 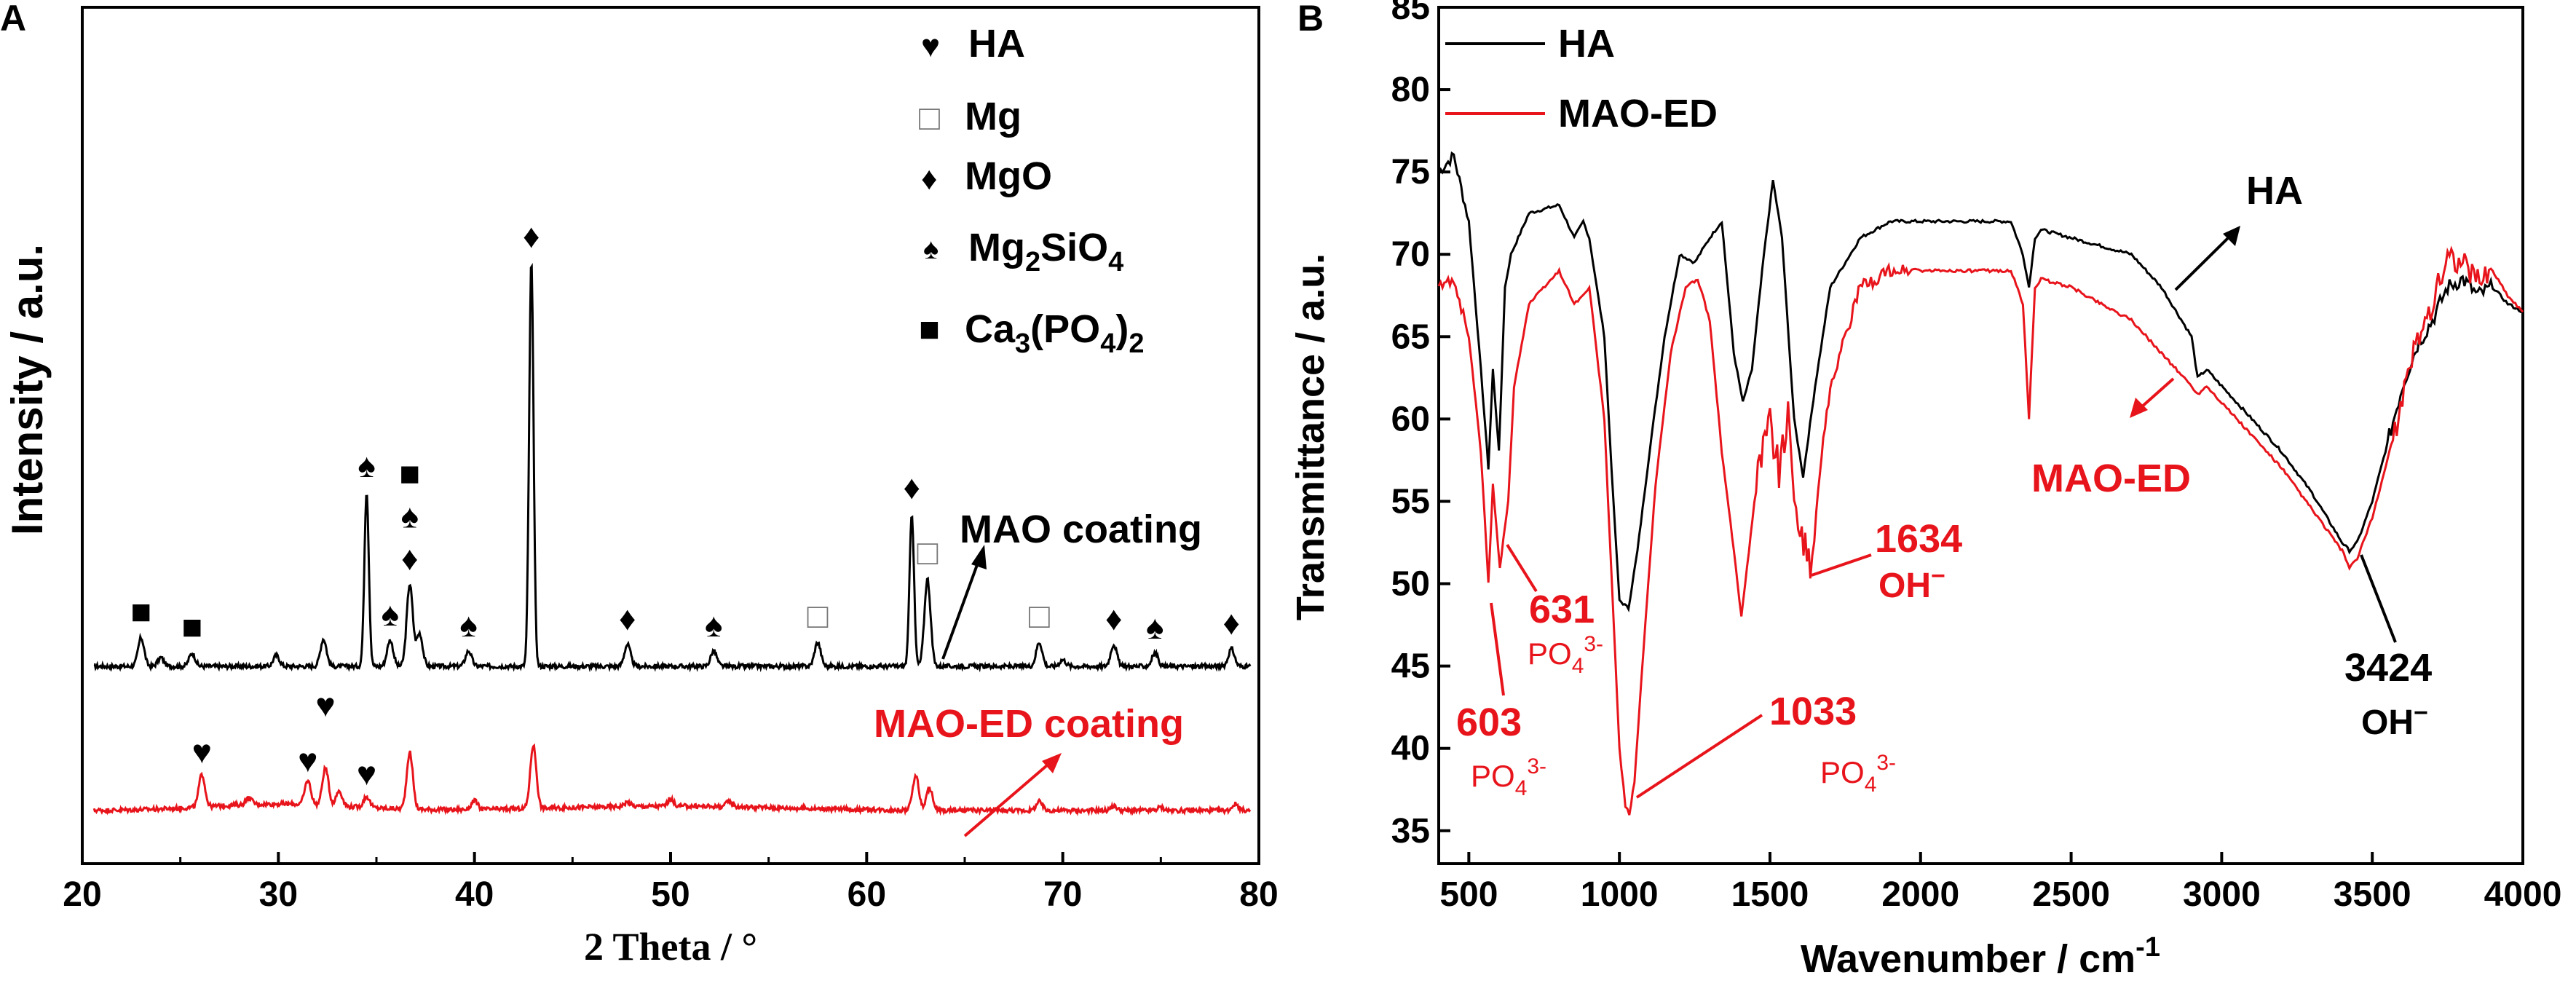 What do you see at coordinates (670, 947) in the screenshot?
I see `panel-a-x-axis-label: 2 Theta / °` at bounding box center [670, 947].